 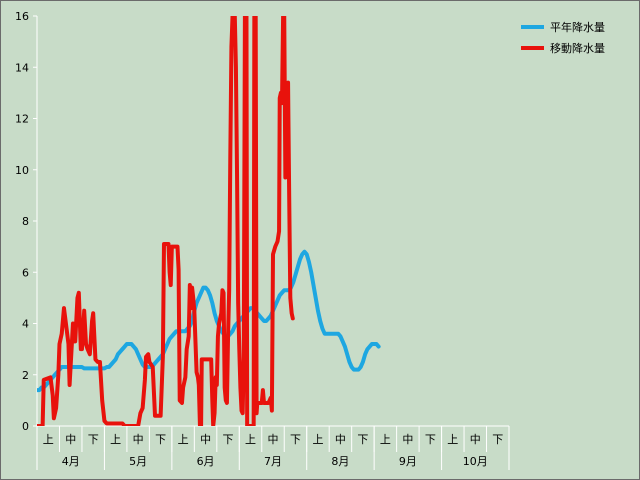 What do you see at coordinates (25, 426) in the screenshot?
I see `y-tick-label: 0` at bounding box center [25, 426].